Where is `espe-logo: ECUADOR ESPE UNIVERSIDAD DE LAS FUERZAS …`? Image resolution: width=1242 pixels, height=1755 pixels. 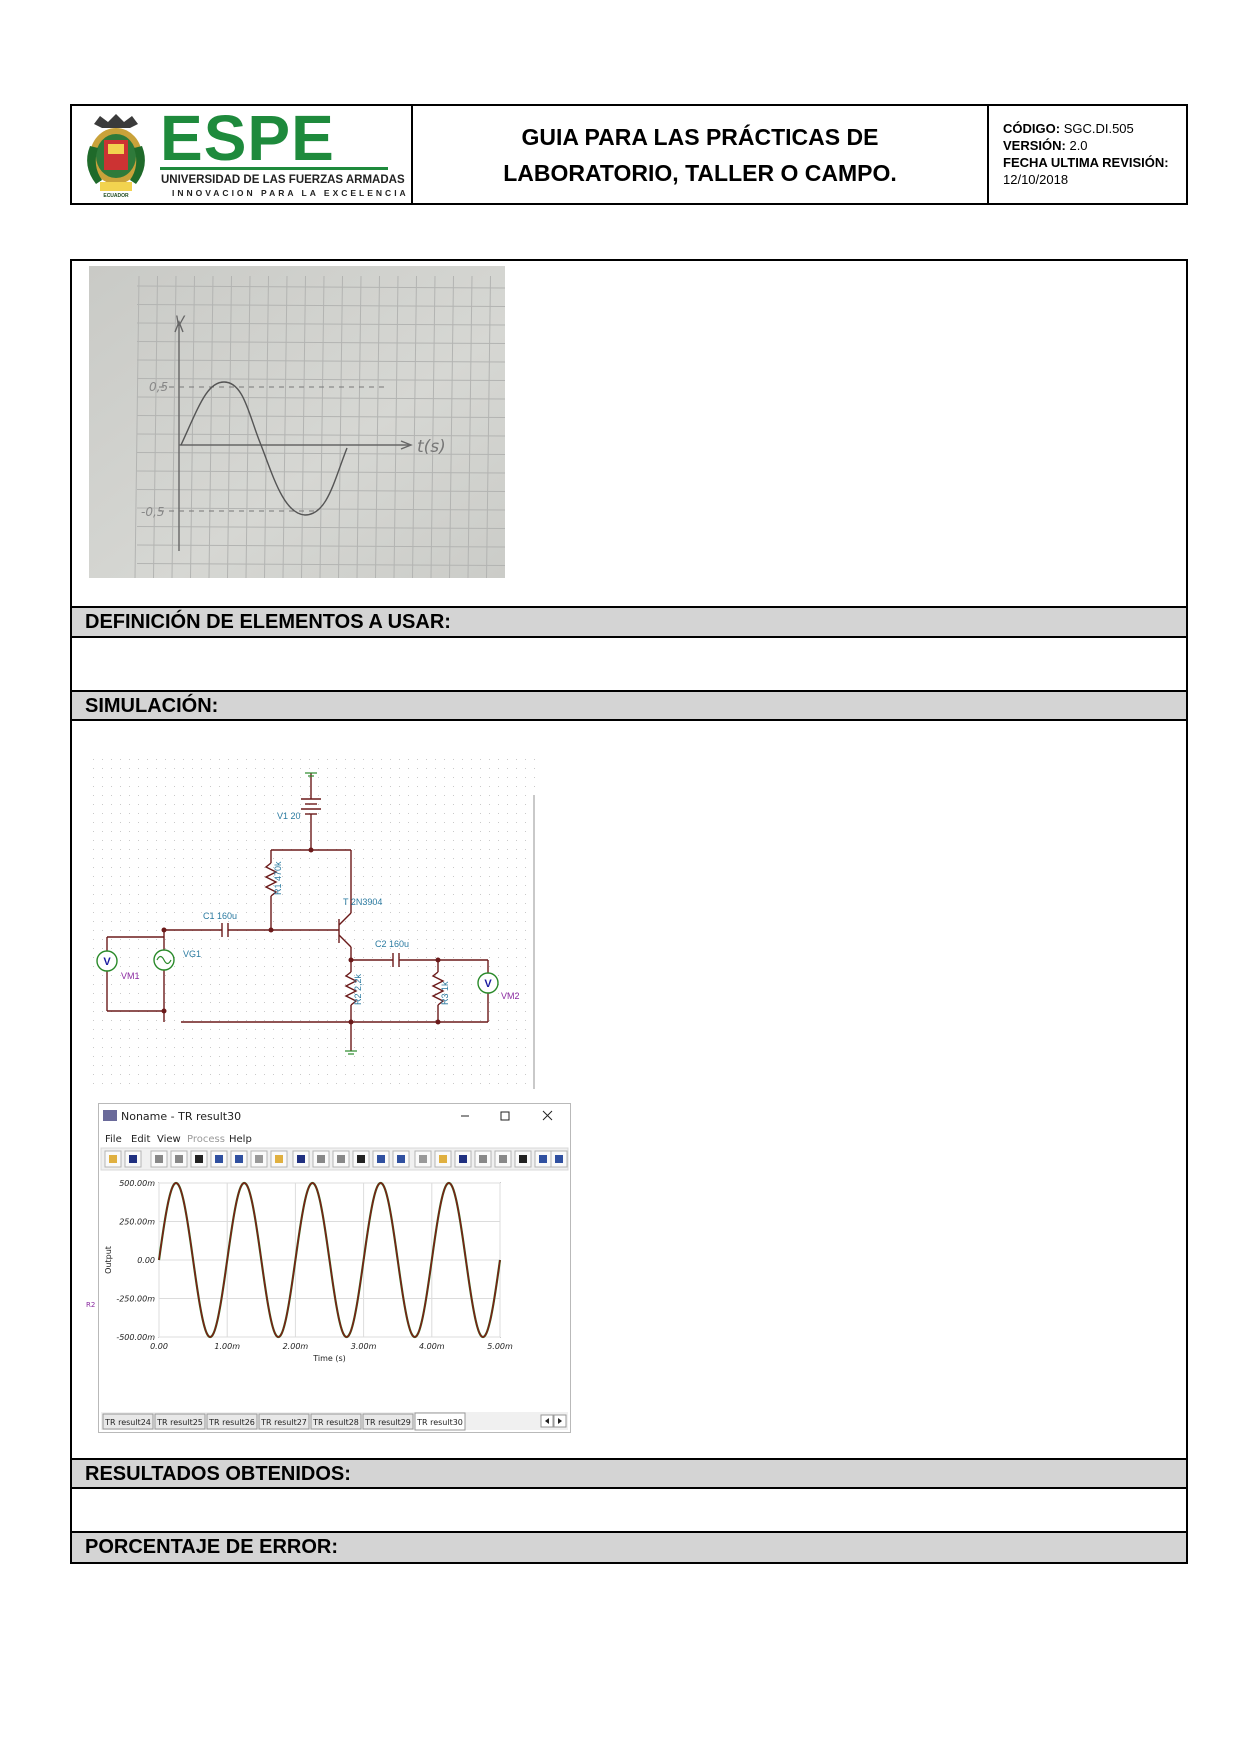
espe-logo: ECUADOR ESPE UNIVERSIDAD DE LAS FUERZAS … is located at coordinates (246, 150).